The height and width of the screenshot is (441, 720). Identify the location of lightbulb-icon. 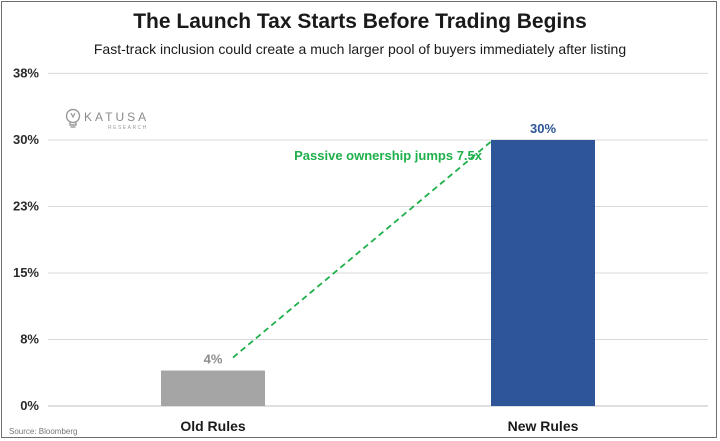
(73, 118).